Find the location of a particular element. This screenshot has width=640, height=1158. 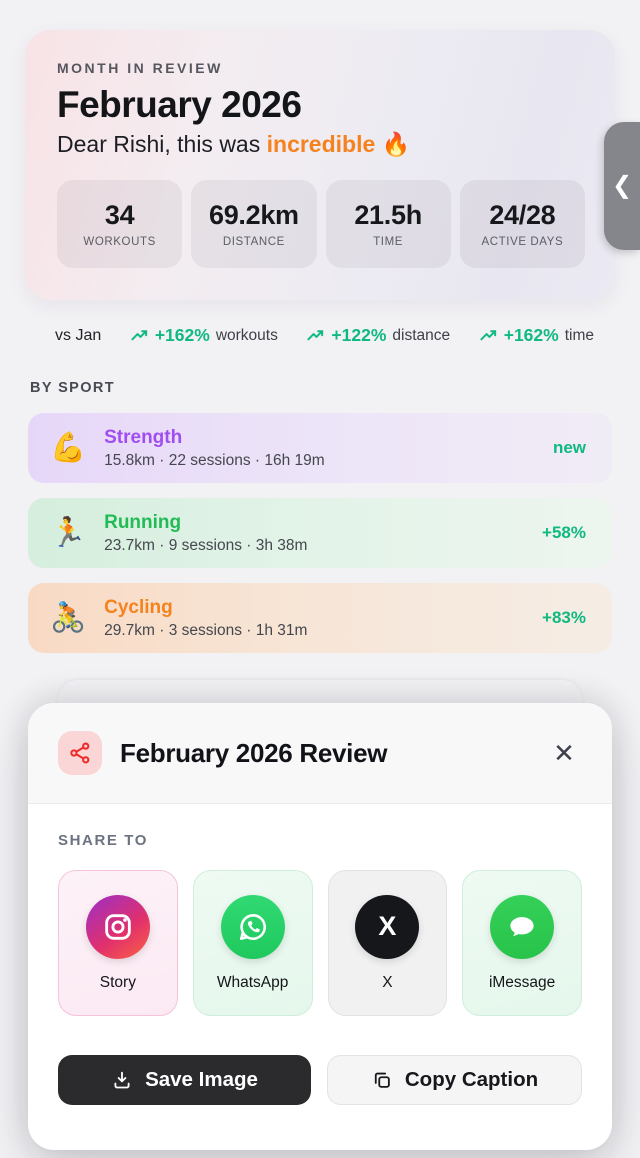

x-logo-icon: X is located at coordinates (387, 926).